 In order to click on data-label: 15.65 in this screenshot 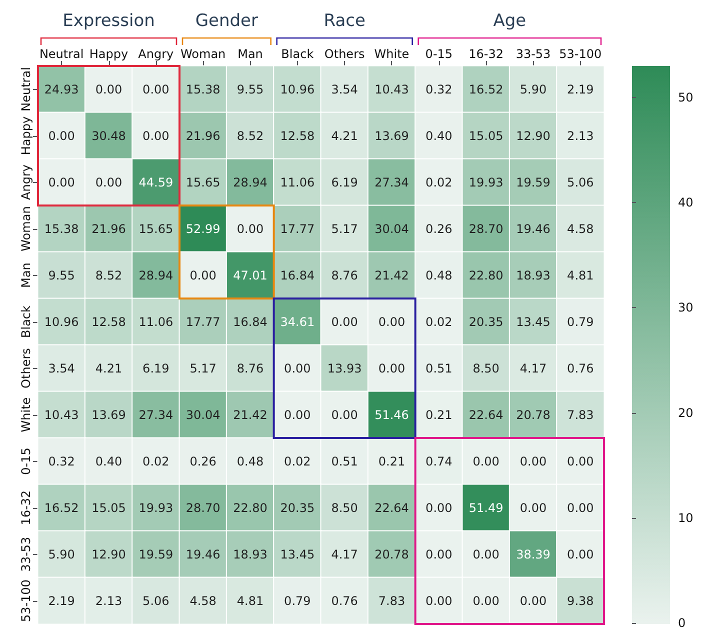, I will do `click(203, 182)`.